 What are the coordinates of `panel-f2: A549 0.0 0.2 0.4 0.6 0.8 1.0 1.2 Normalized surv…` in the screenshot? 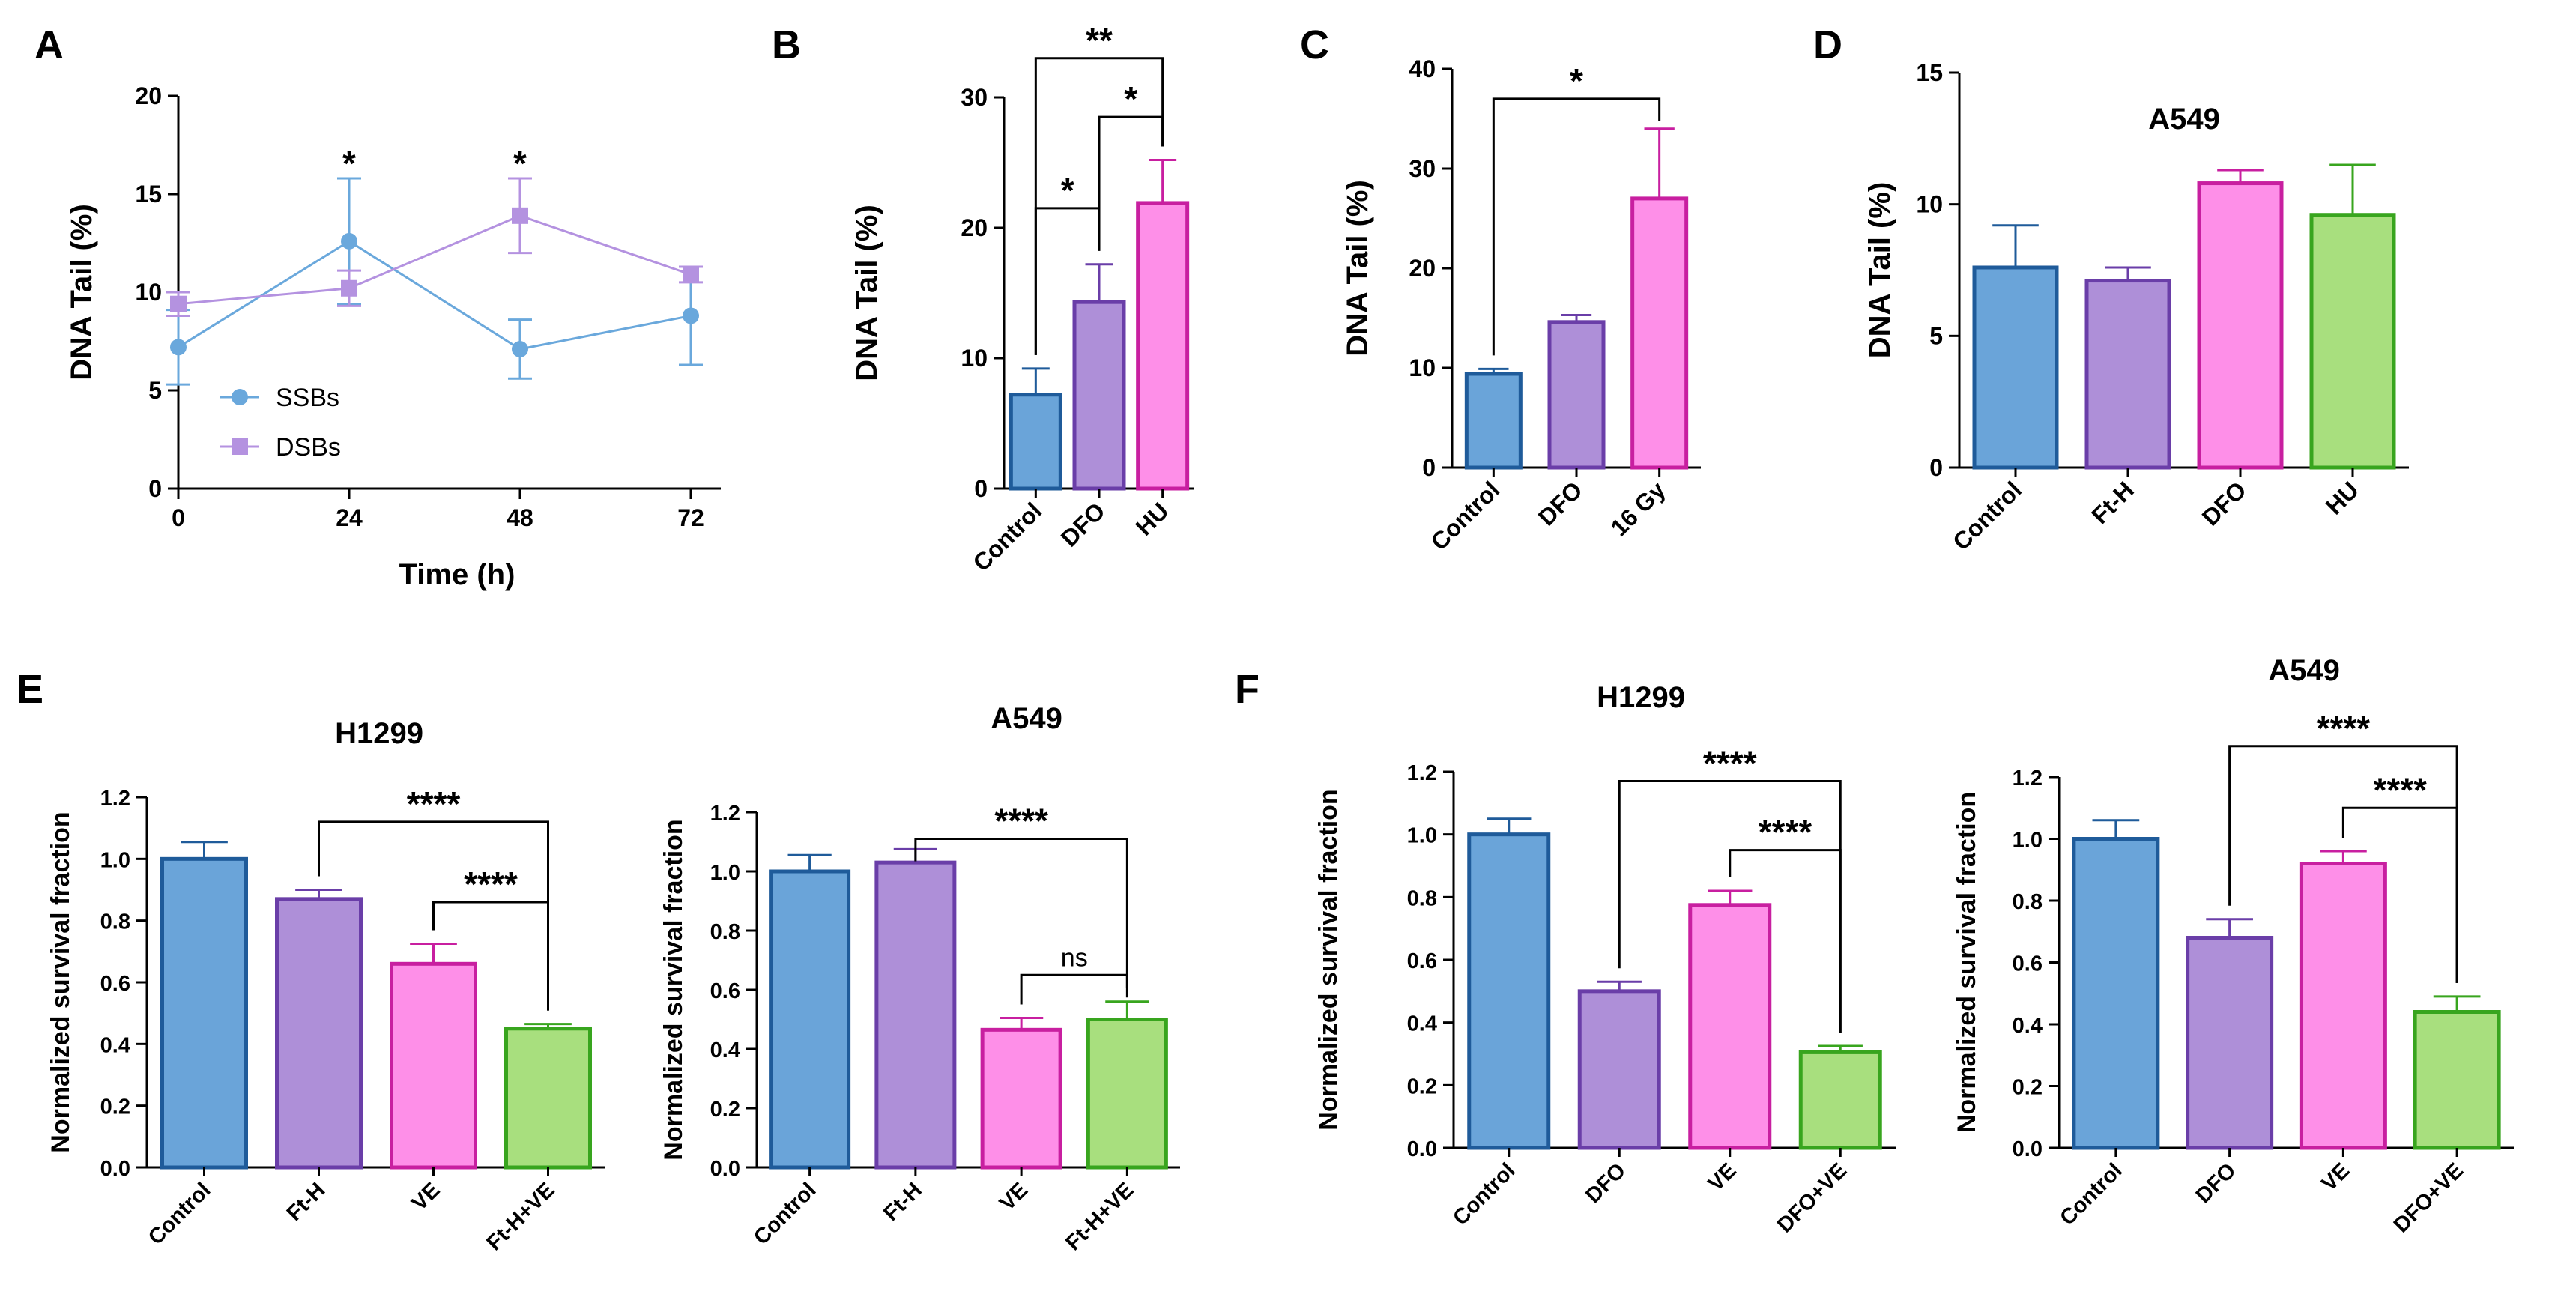 It's located at (2233, 946).